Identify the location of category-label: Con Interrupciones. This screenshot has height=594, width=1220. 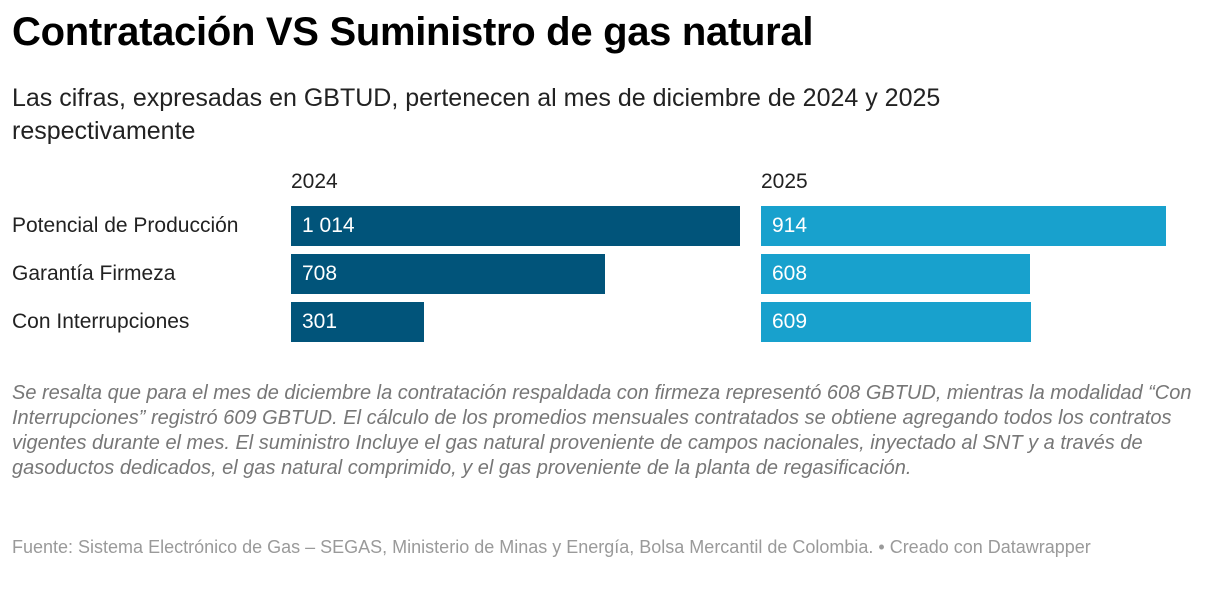
(101, 321).